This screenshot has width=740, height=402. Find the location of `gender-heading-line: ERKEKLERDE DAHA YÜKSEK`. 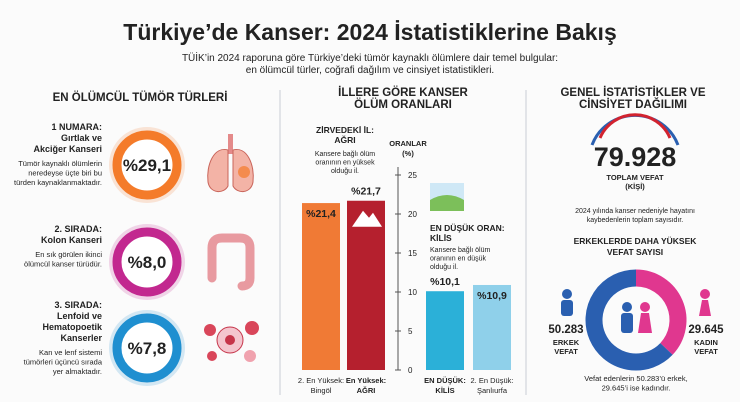

gender-heading-line: ERKEKLERDE DAHA YÜKSEK is located at coordinates (636, 241).